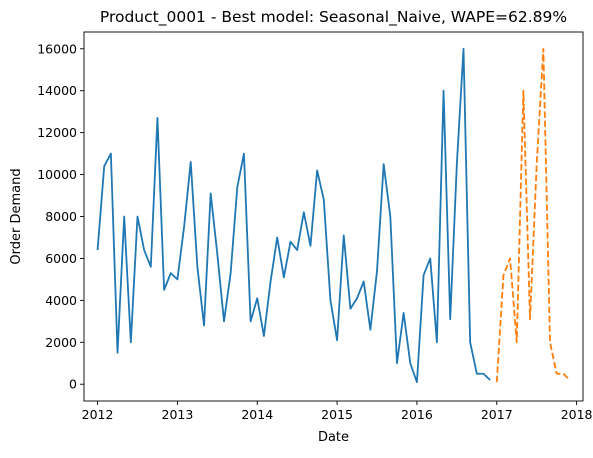 The height and width of the screenshot is (458, 593). Describe the element at coordinates (178, 414) in the screenshot. I see `x-tick-label: 2013` at that location.